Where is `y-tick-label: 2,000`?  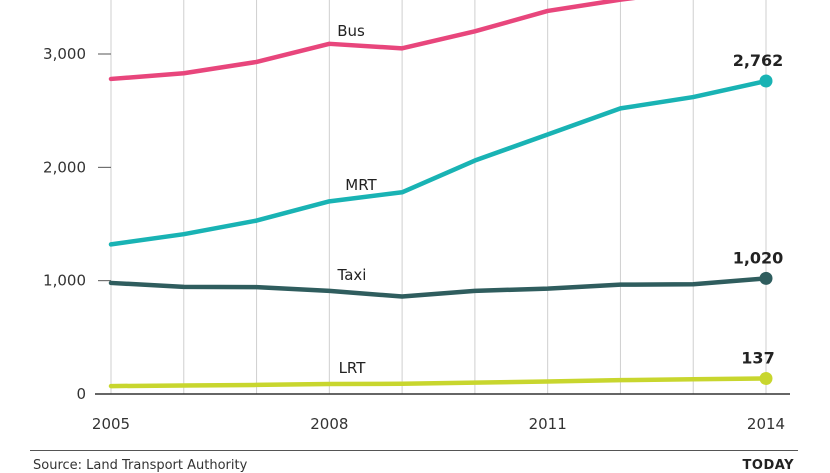
y-tick-label: 2,000 is located at coordinates (64, 167).